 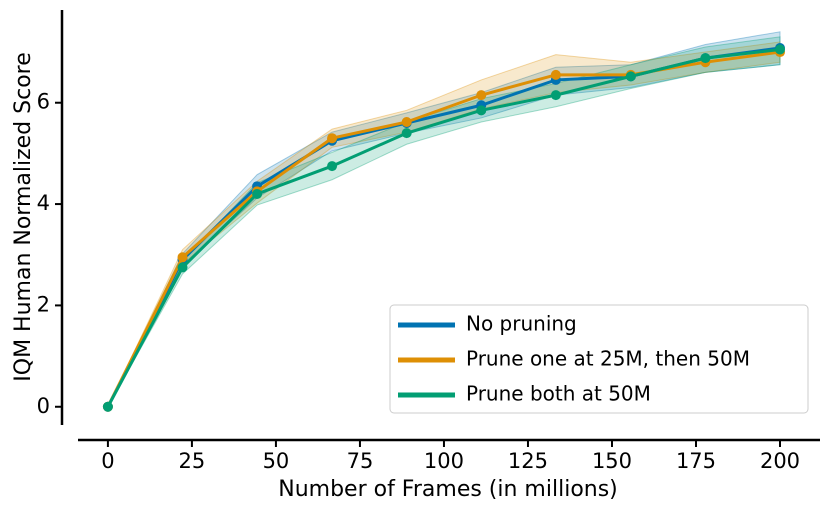 I want to click on y-tick-label: 0, so click(x=43, y=406).